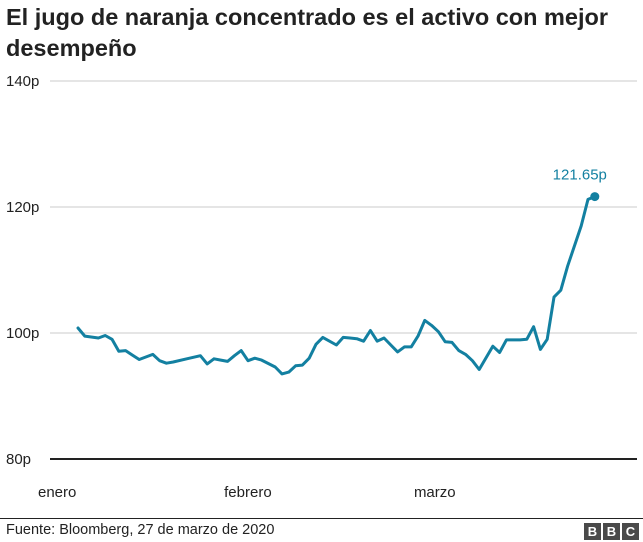 The image size is (643, 542). What do you see at coordinates (435, 492) in the screenshot?
I see `x-tick-label: marzo` at bounding box center [435, 492].